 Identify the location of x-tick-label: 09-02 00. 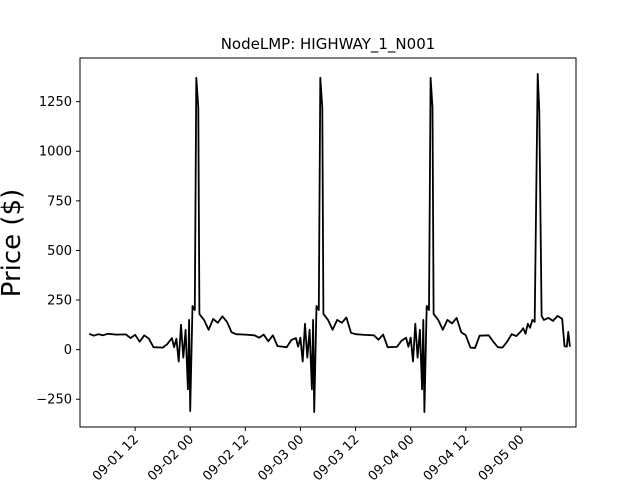
(171, 456).